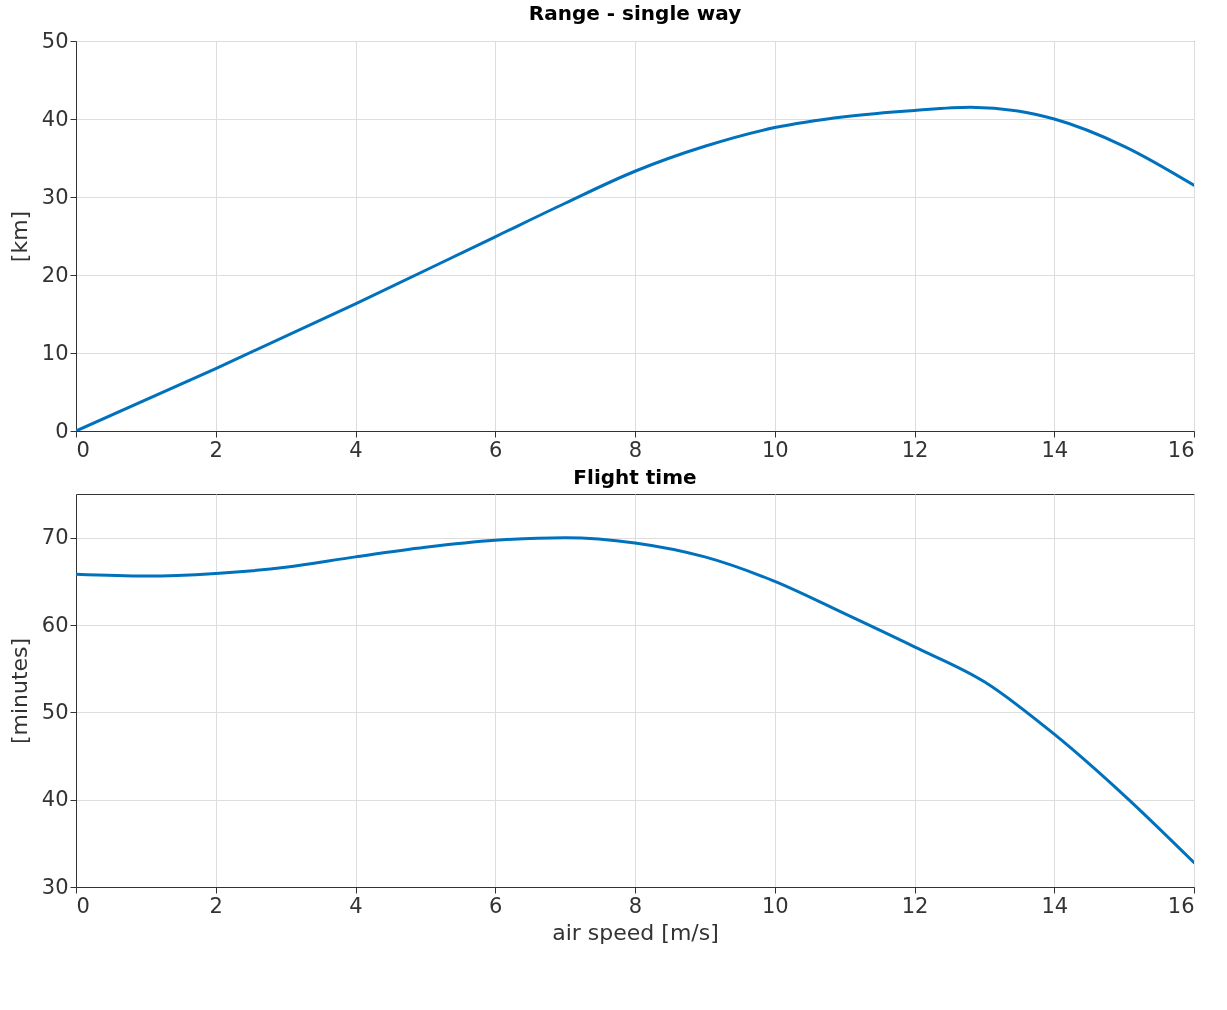  What do you see at coordinates (55, 624) in the screenshot?
I see `y-tick-label: 60` at bounding box center [55, 624].